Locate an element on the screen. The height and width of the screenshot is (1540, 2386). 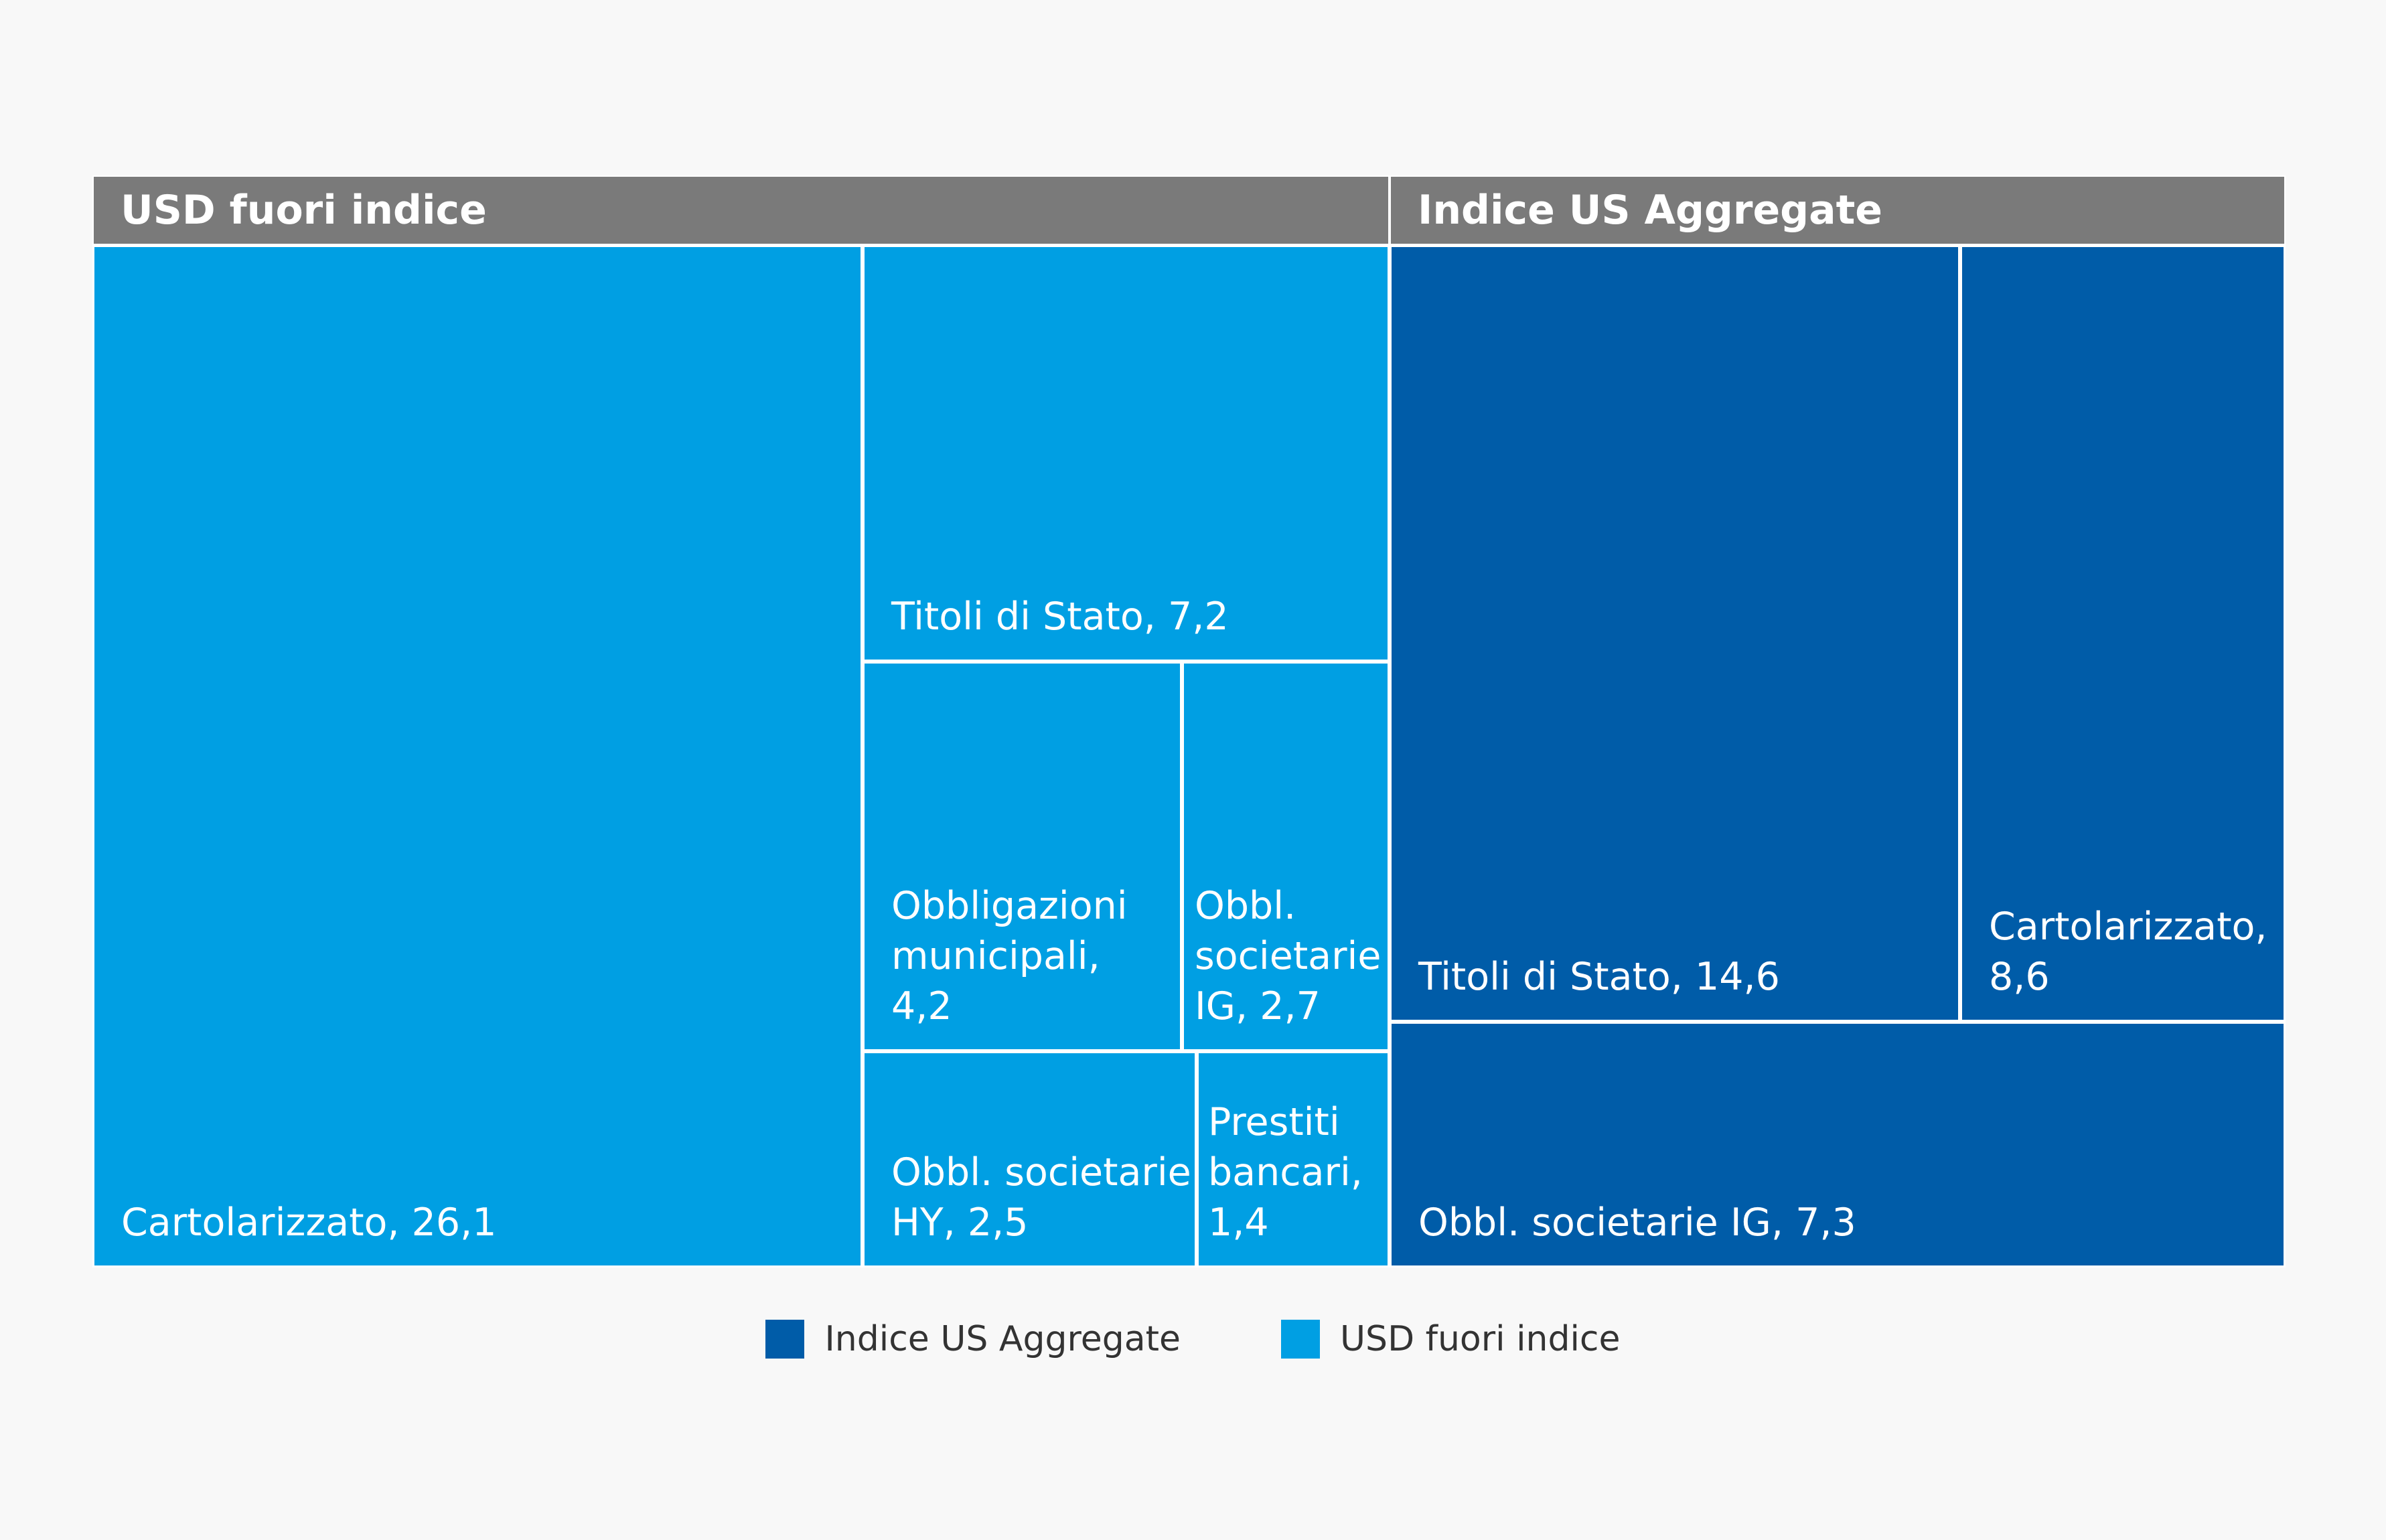
legend-swatch-usd-fuori-indice is located at coordinates (1300, 1339).